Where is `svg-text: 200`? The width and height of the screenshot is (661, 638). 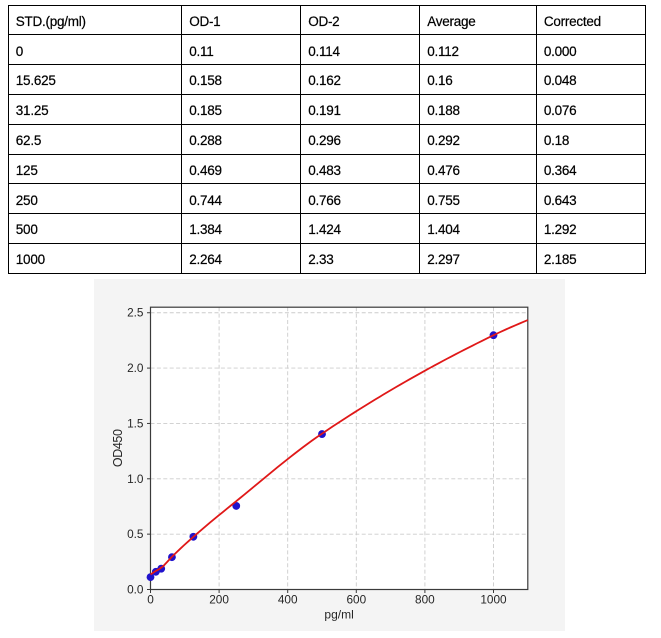
svg-text: 200 is located at coordinates (219, 600).